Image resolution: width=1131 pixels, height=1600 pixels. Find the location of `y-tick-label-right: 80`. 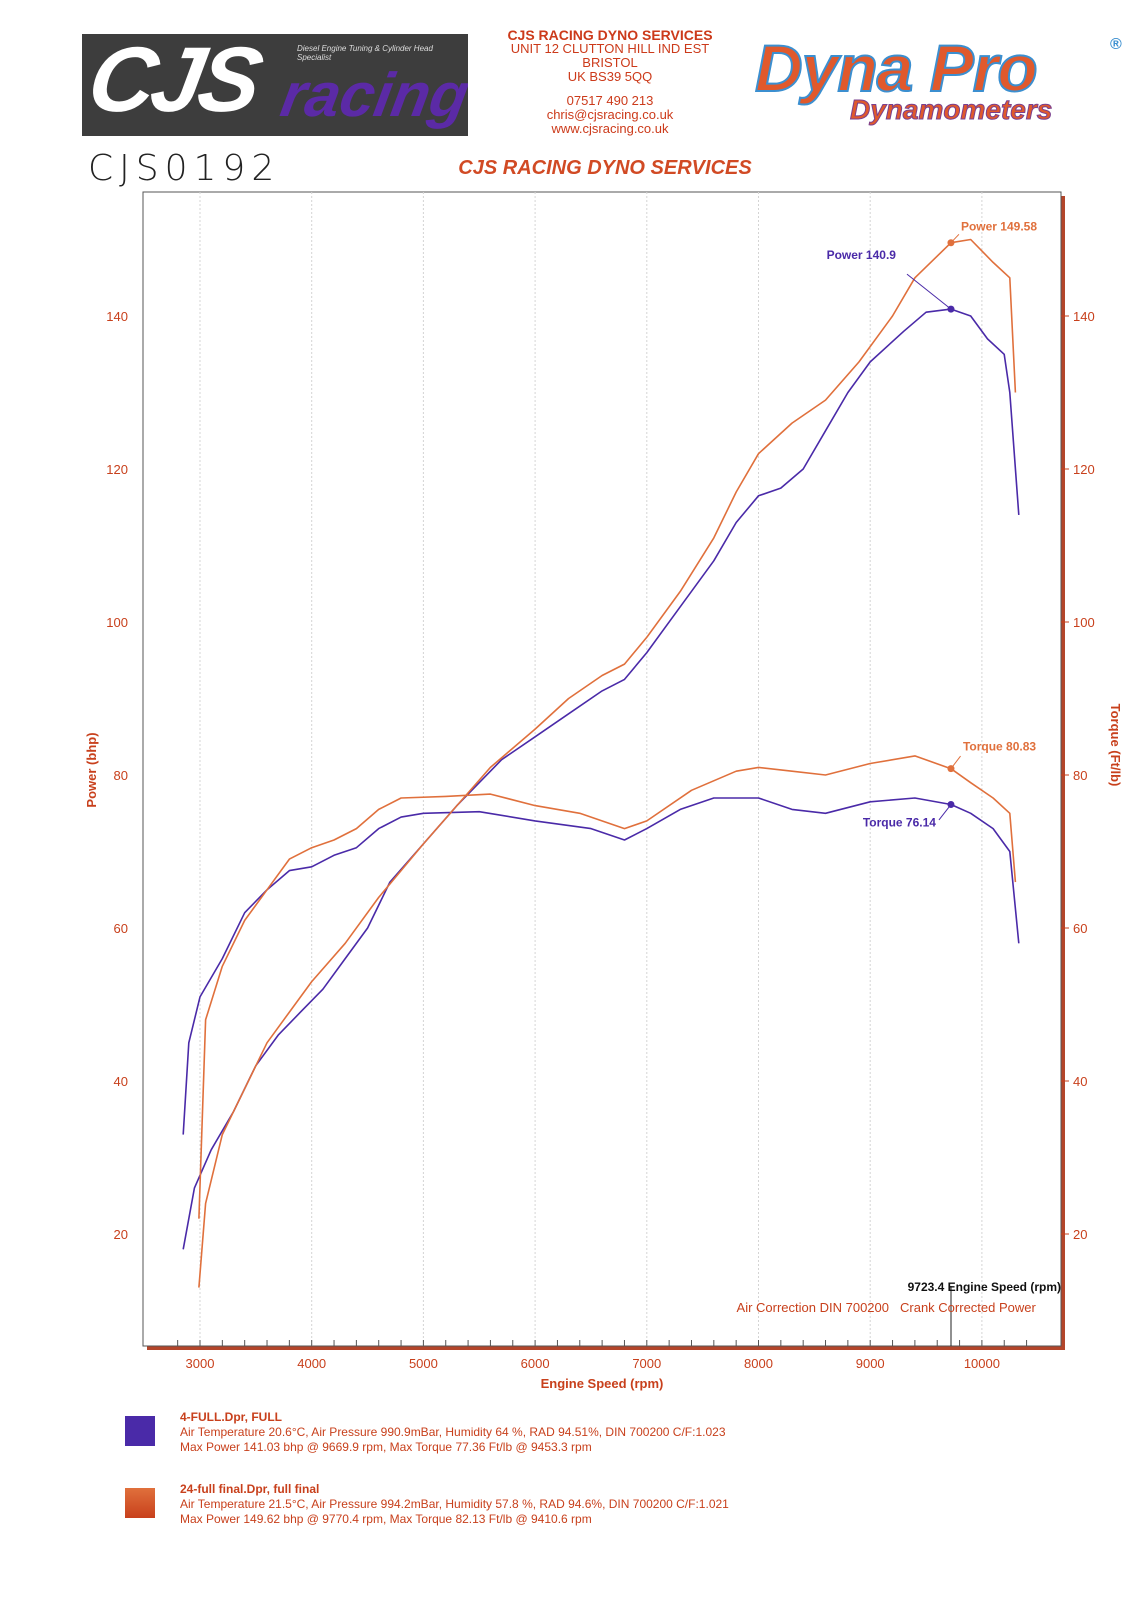

y-tick-label-right: 80 is located at coordinates (1080, 775).